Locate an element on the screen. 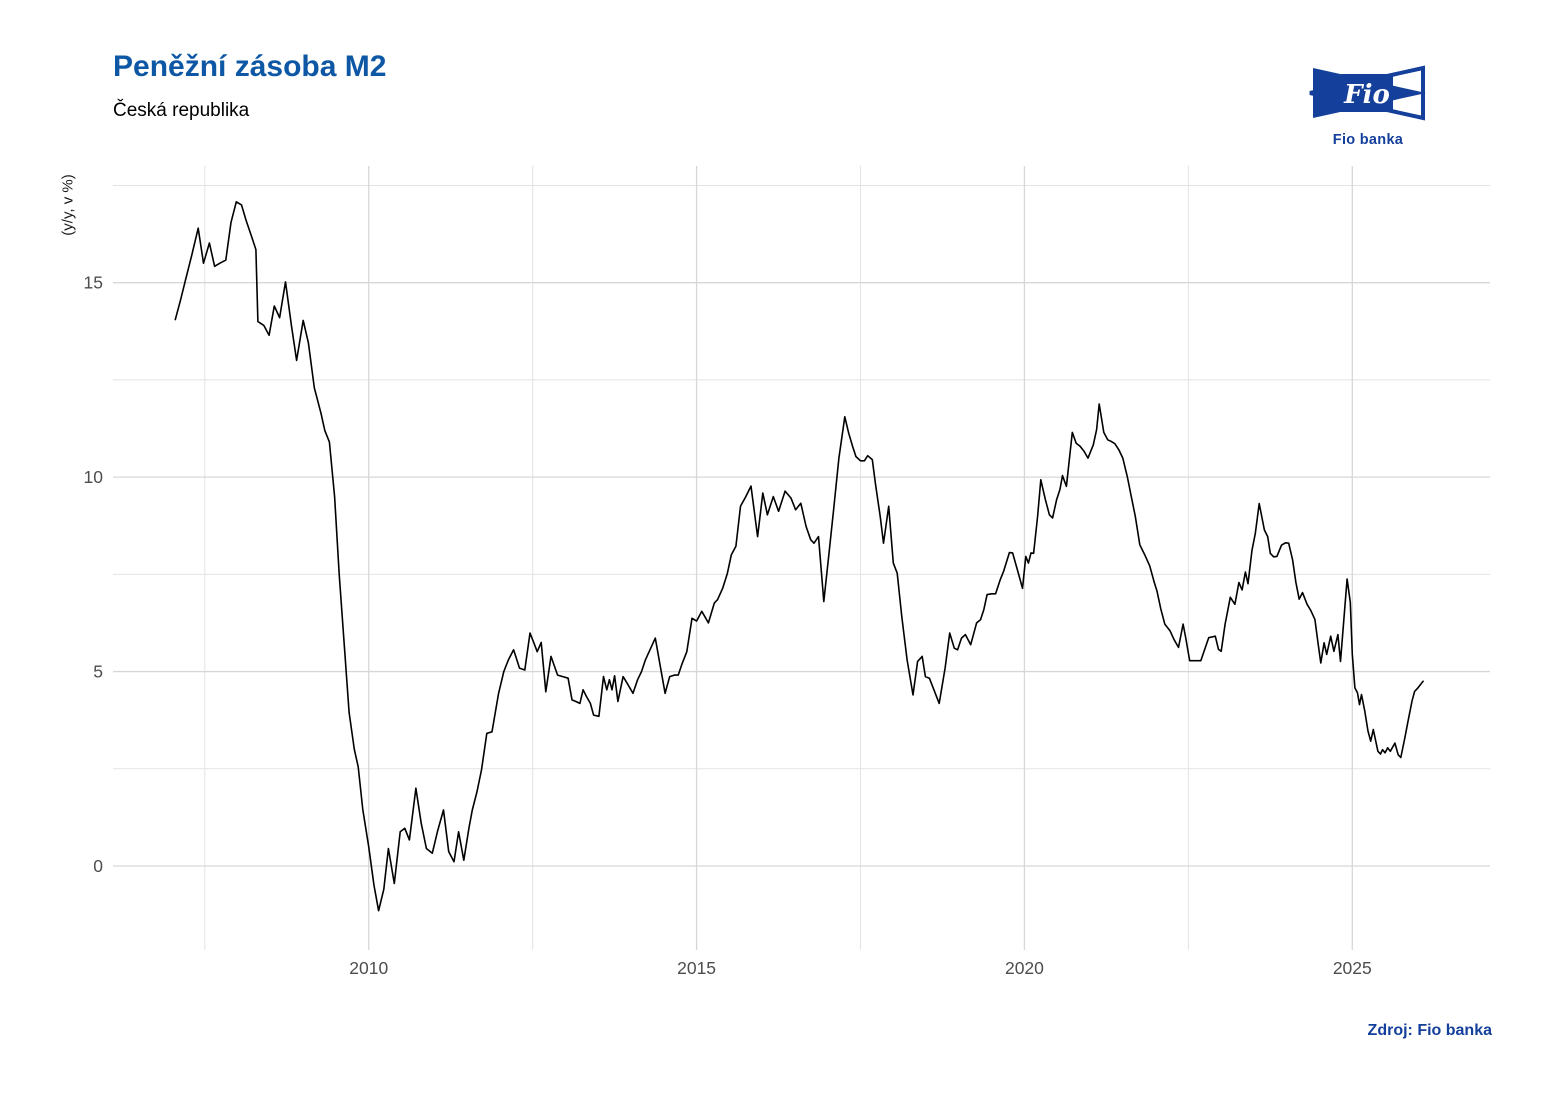  logo-center-plate is located at coordinates (1367, 93).